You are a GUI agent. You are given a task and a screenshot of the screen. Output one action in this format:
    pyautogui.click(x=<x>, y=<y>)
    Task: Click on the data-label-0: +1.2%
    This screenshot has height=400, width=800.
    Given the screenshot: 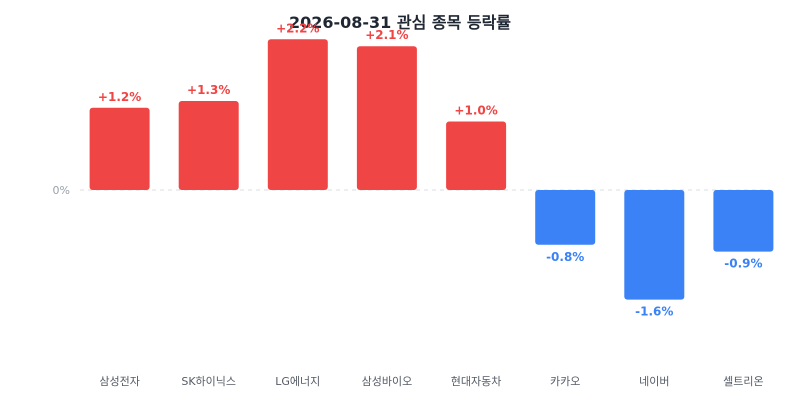 What is the action you would take?
    pyautogui.click(x=119, y=97)
    